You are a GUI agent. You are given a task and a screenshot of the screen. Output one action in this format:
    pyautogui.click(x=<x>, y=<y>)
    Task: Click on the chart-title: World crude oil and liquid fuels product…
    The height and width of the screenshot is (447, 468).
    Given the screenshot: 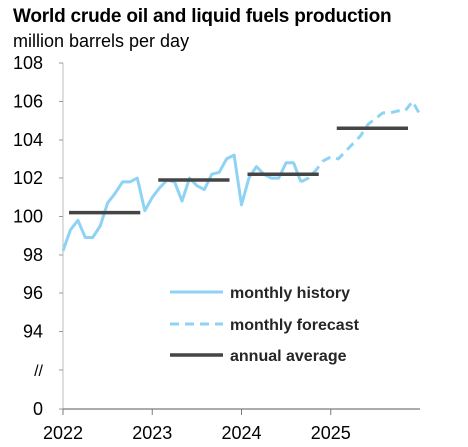 What is the action you would take?
    pyautogui.click(x=202, y=16)
    